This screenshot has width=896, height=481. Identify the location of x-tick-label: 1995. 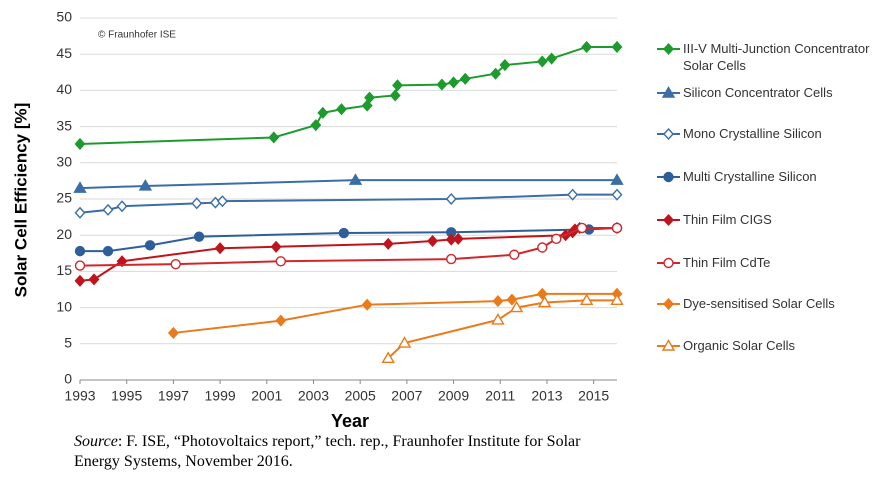
(126, 396).